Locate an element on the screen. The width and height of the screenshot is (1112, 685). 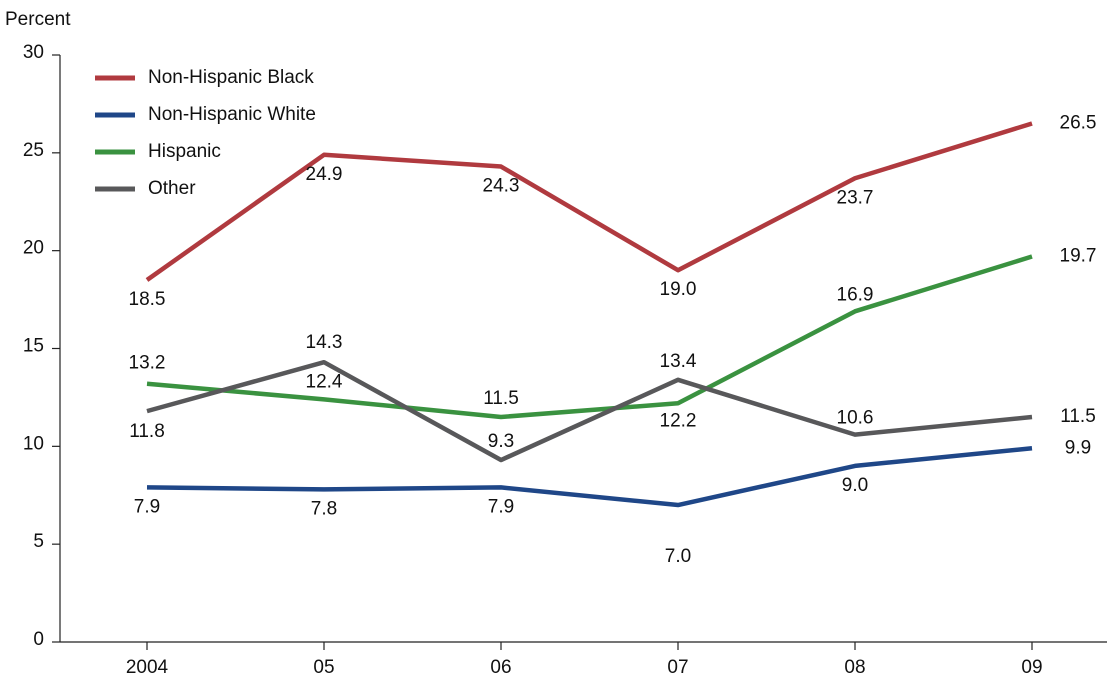
x-tick-label: 2004 is located at coordinates (147, 667).